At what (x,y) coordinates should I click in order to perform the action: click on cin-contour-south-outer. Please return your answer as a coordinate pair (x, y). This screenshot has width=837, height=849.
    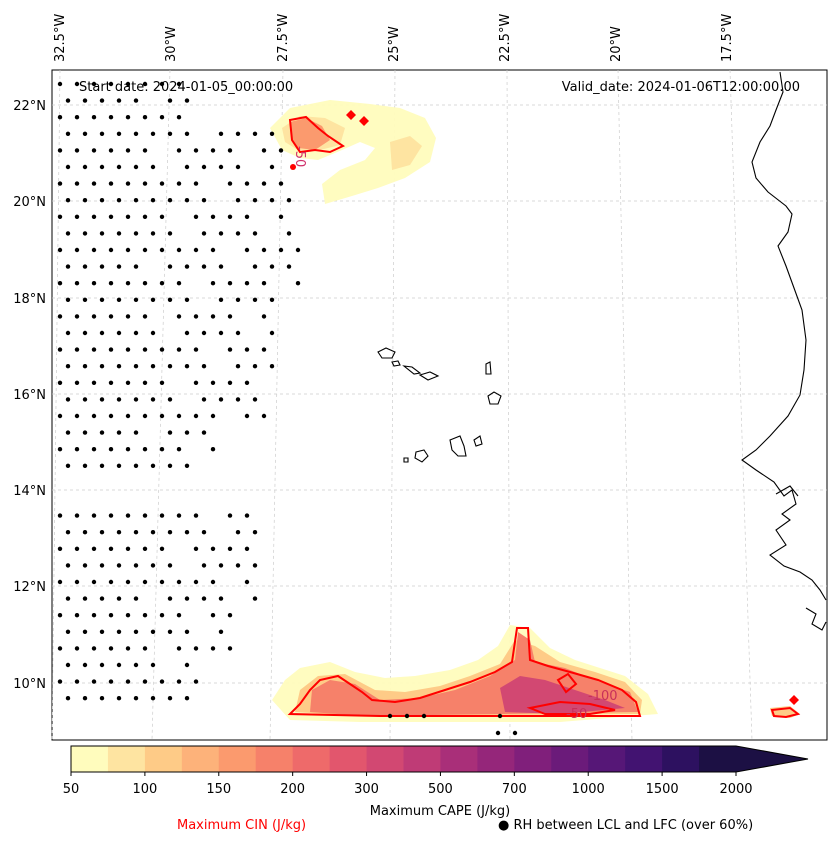
    Looking at the image, I should click on (464, 672).